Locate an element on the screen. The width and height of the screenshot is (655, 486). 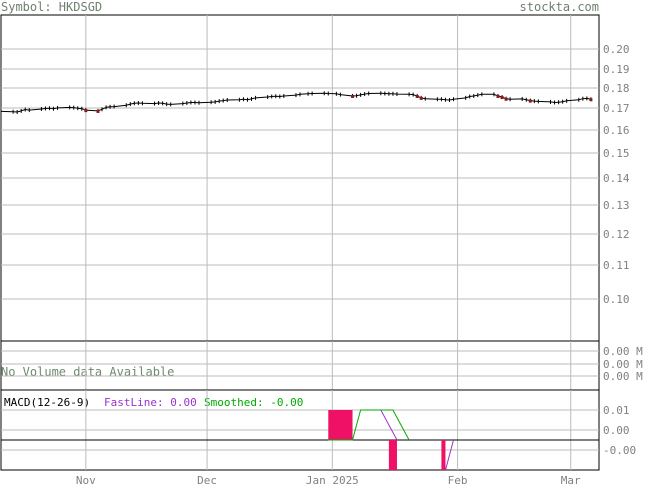
site-link: stockta.com is located at coordinates (559, 7).